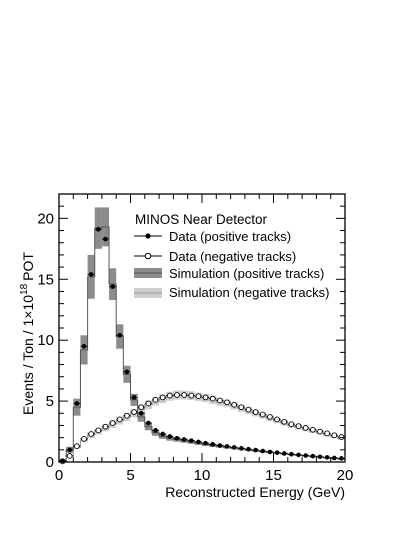  I want to click on x-tick-label-5: 5, so click(130, 475).